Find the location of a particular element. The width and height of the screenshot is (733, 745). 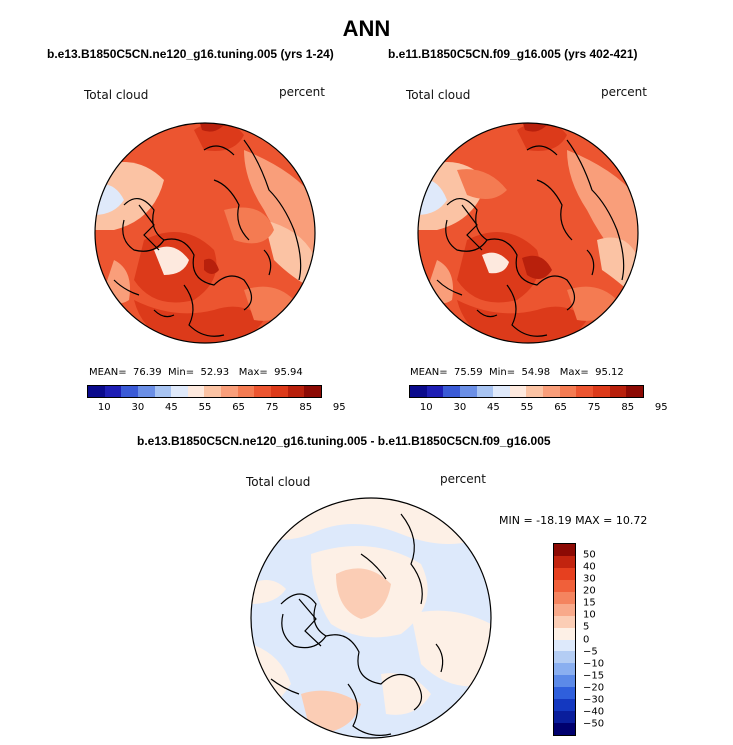

diff-colorbar-tick-label: −5 is located at coordinates (590, 652).